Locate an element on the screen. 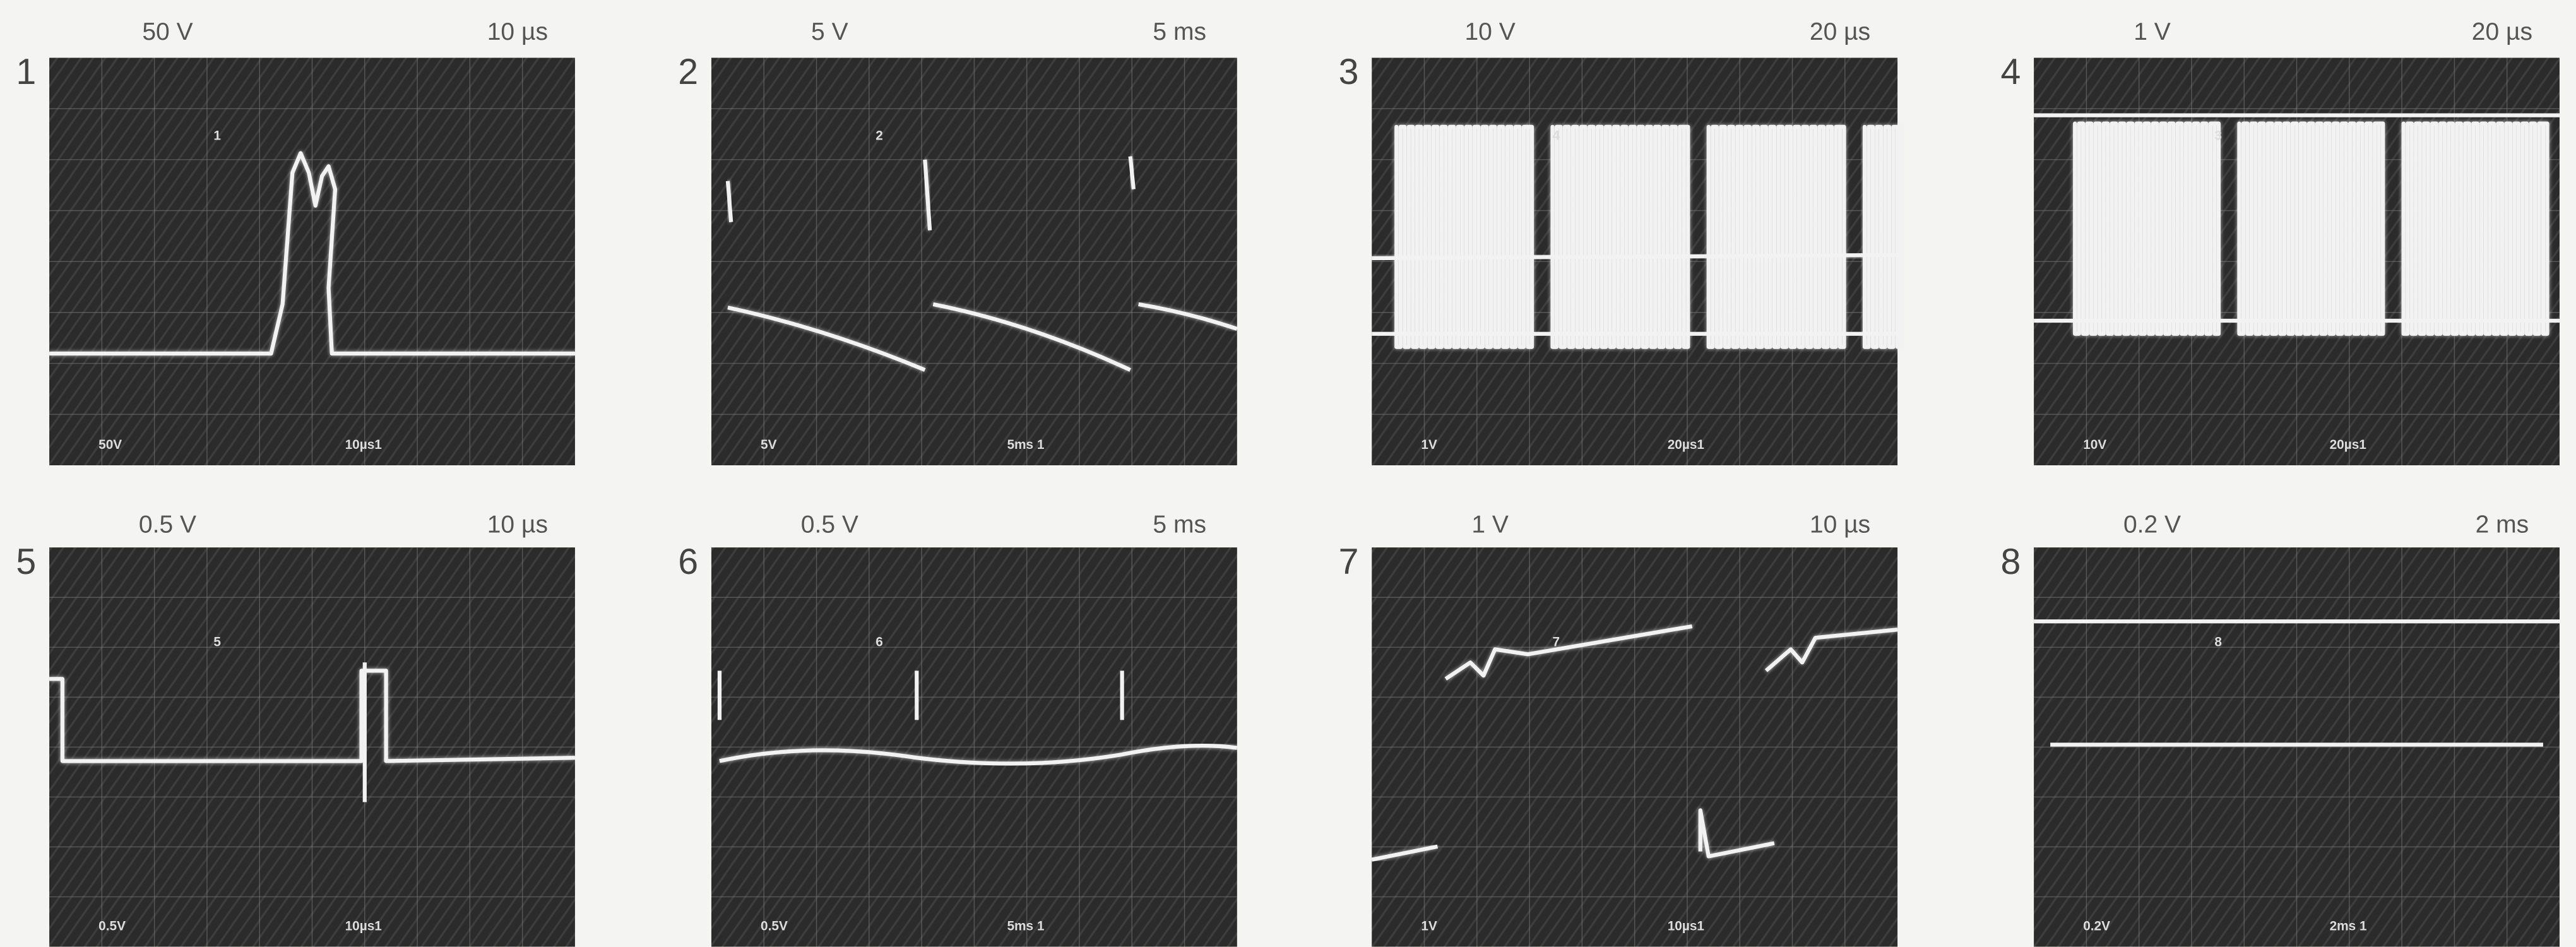 Image resolution: width=2576 pixels, height=947 pixels. scale-left: 5V is located at coordinates (769, 445).